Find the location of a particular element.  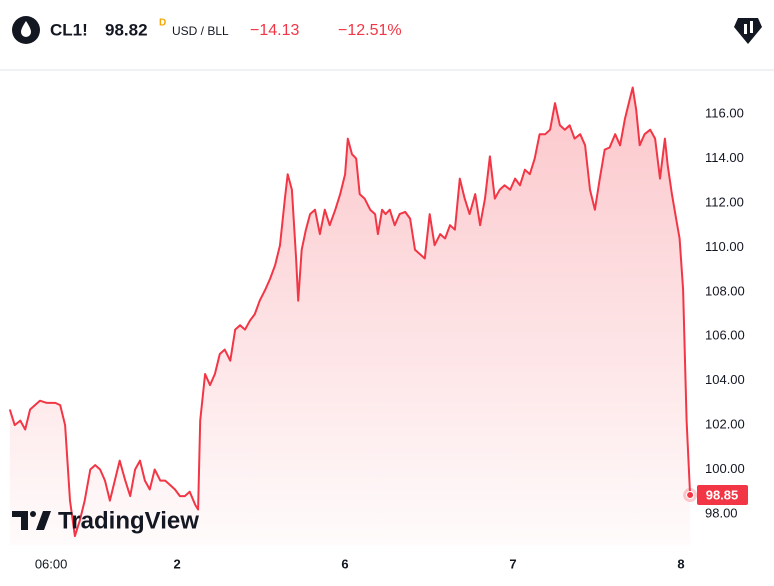

y-tick-label: 106.00 is located at coordinates (725, 335).